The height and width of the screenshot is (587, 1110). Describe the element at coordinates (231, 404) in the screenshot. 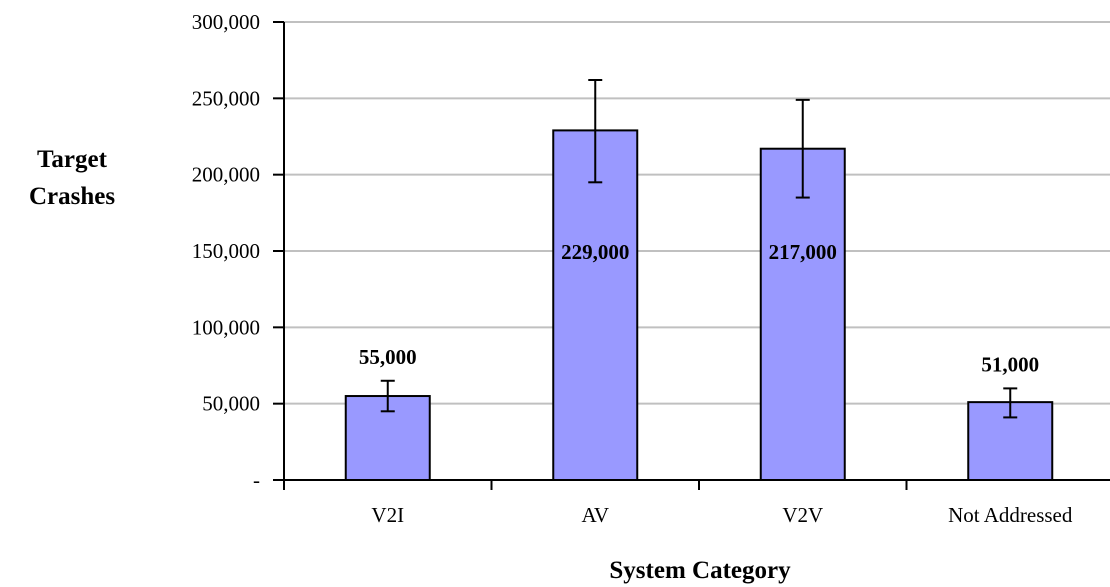

I see `y-tick-label: 50,000` at that location.